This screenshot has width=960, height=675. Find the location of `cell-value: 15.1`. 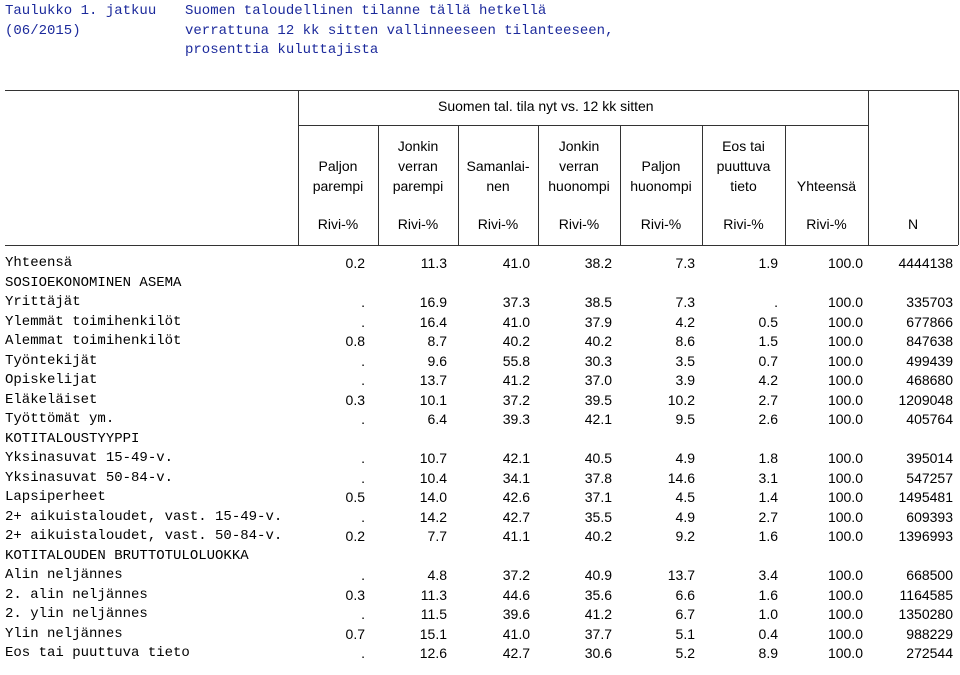

cell-value: 15.1 is located at coordinates (433, 633).